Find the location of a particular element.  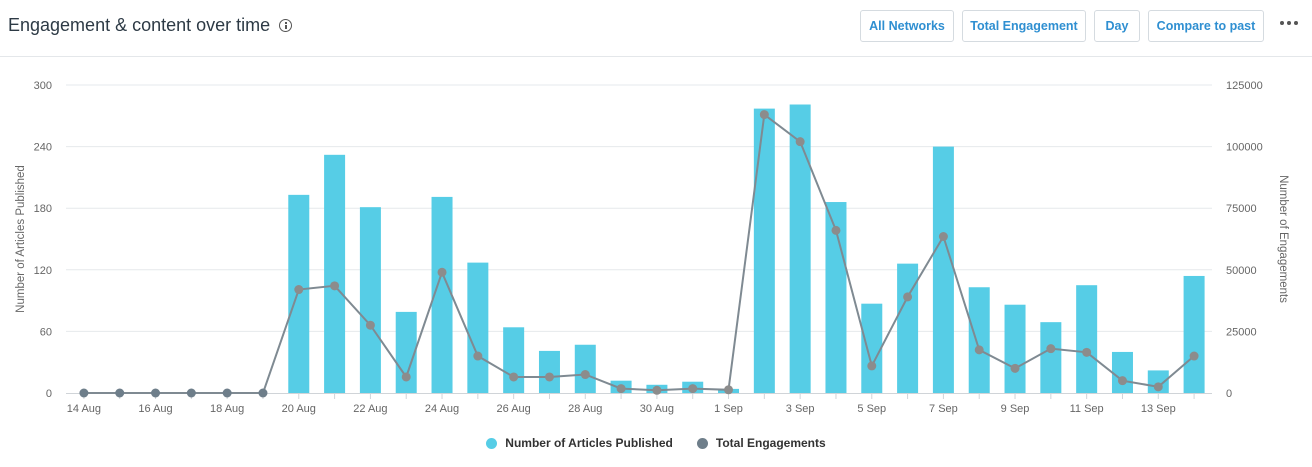

x-tick-label: 30 Aug is located at coordinates (657, 409).